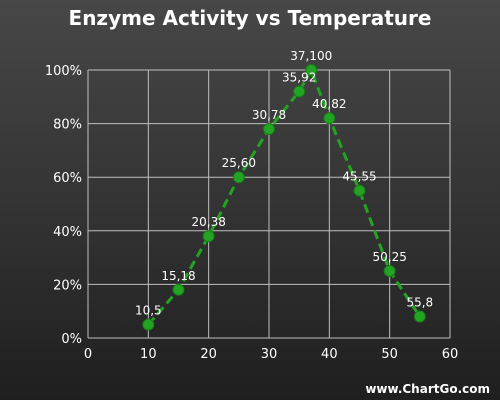  I want to click on y-tick-label: 0%, so click(71, 339).